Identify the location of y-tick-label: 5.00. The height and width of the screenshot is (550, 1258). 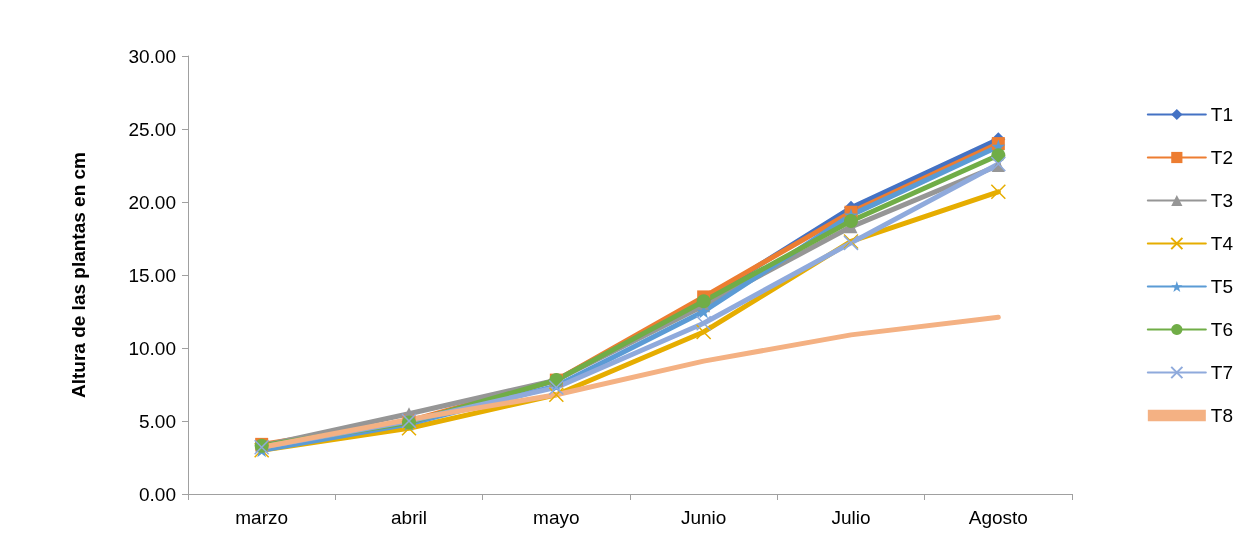
(157, 421).